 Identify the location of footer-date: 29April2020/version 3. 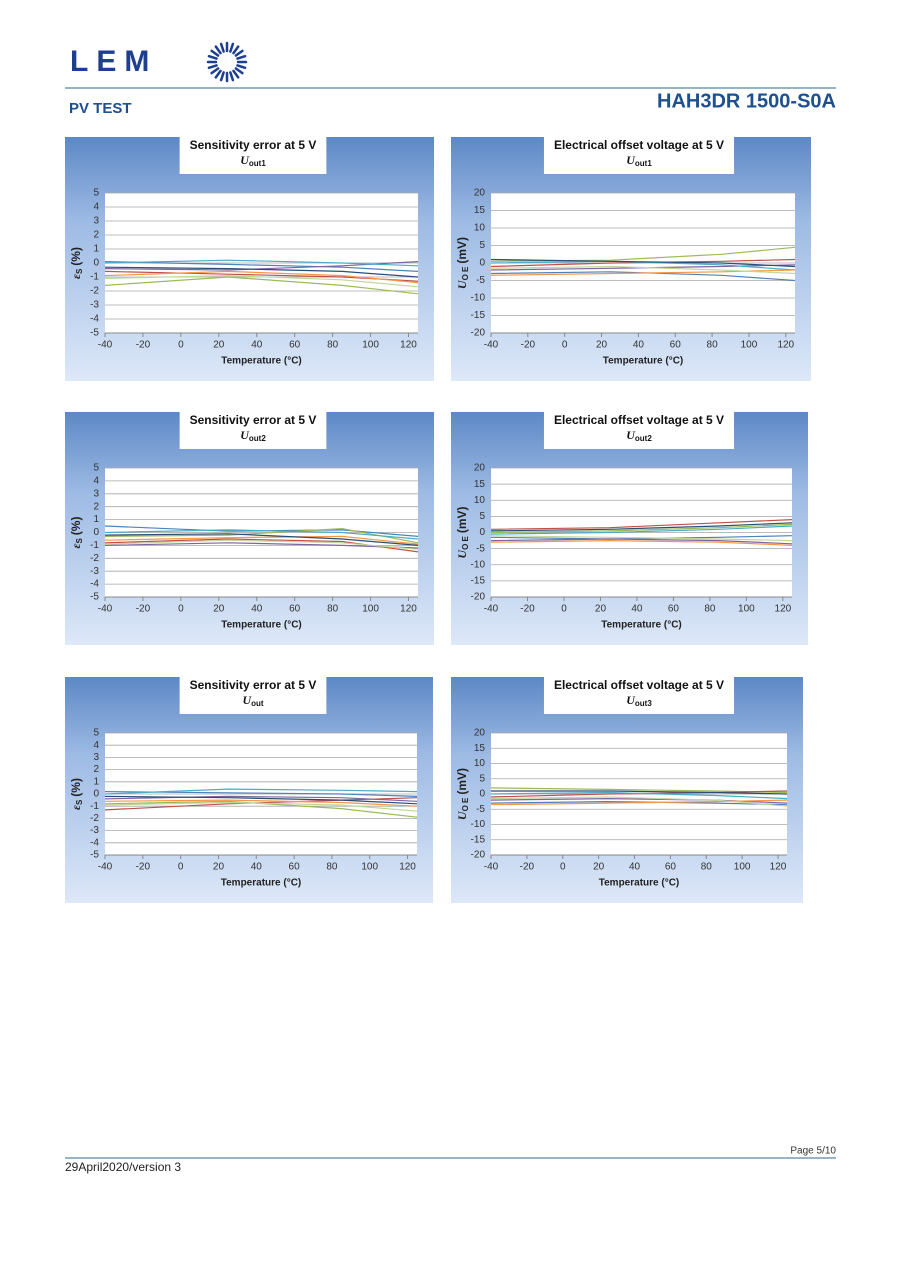
(123, 1167).